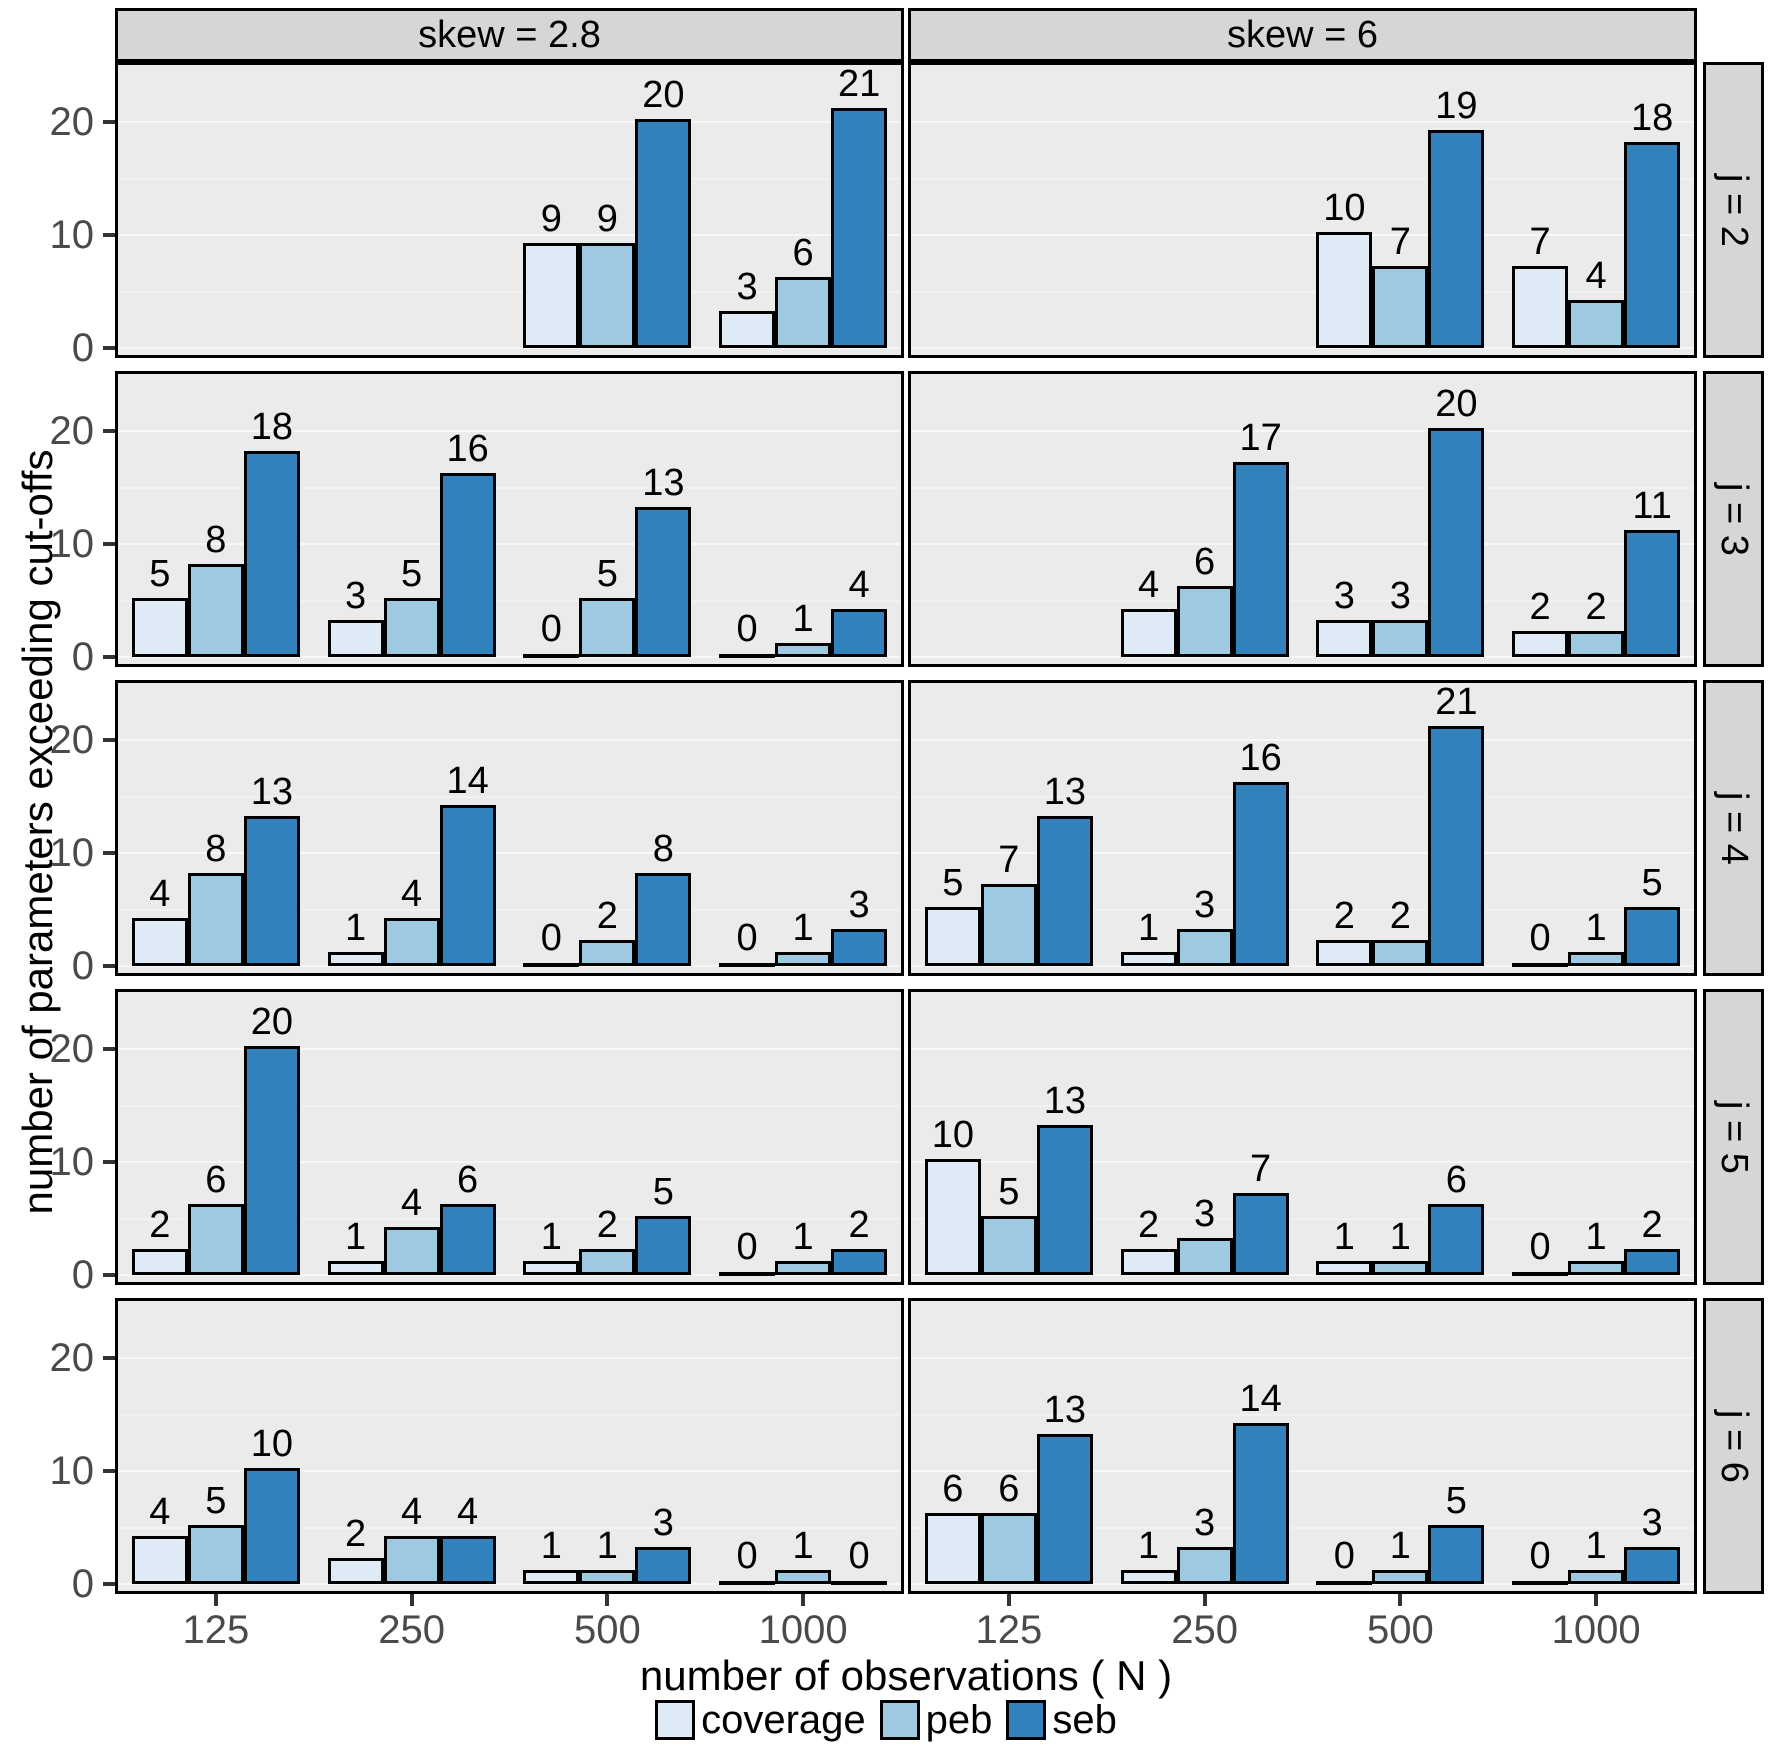 The width and height of the screenshot is (1772, 1759). What do you see at coordinates (1302, 35) in the screenshot?
I see `col-facet-strip: skew = 6` at bounding box center [1302, 35].